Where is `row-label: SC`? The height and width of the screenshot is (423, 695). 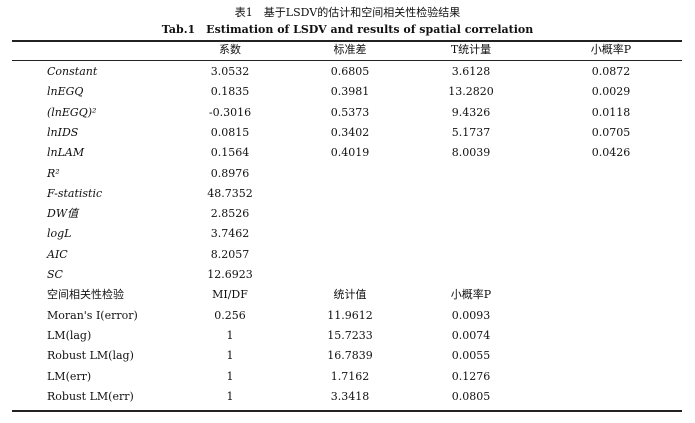 row-label: SC is located at coordinates (55, 274).